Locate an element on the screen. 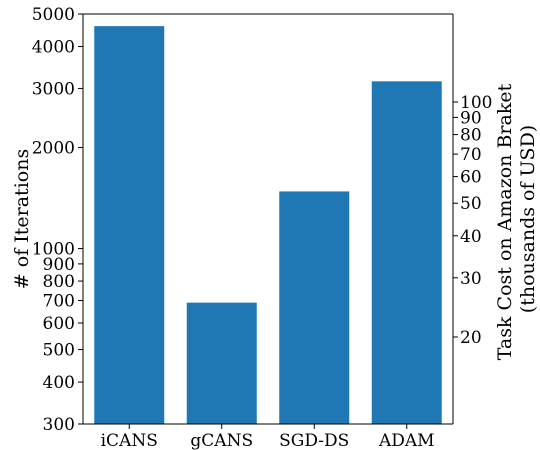 The height and width of the screenshot is (450, 540). left-tick-label: 500 is located at coordinates (59, 351).